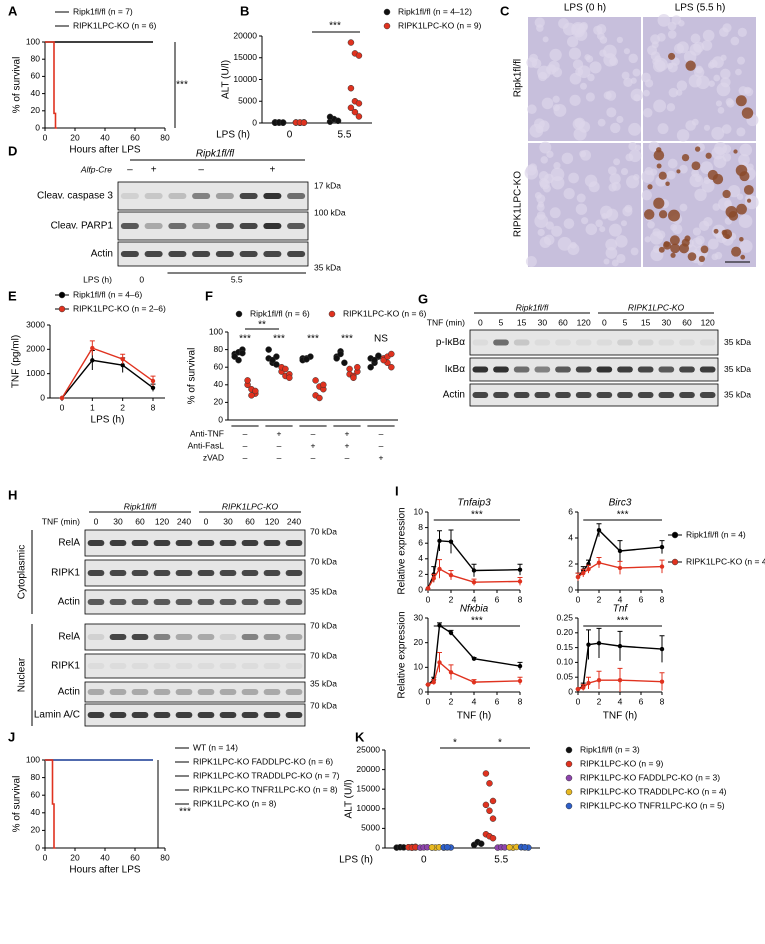 The height and width of the screenshot is (944, 765). Describe the element at coordinates (347, 445) in the screenshot. I see `condition-sign: +` at that location.